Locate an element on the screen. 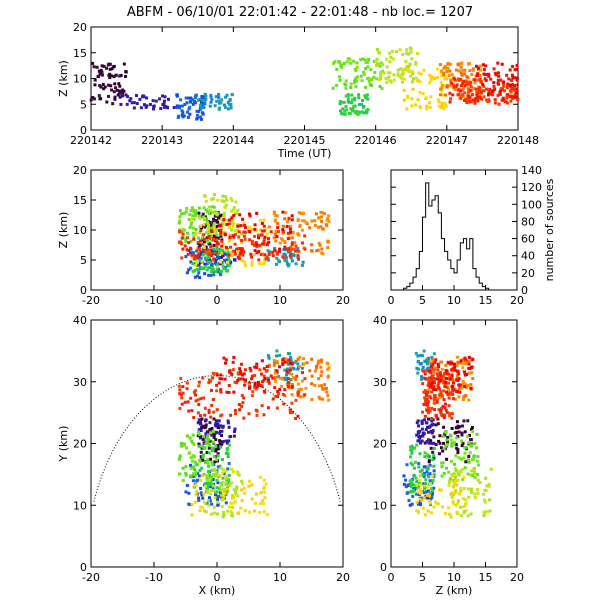  y-tick-label: 80 is located at coordinates (528, 221).